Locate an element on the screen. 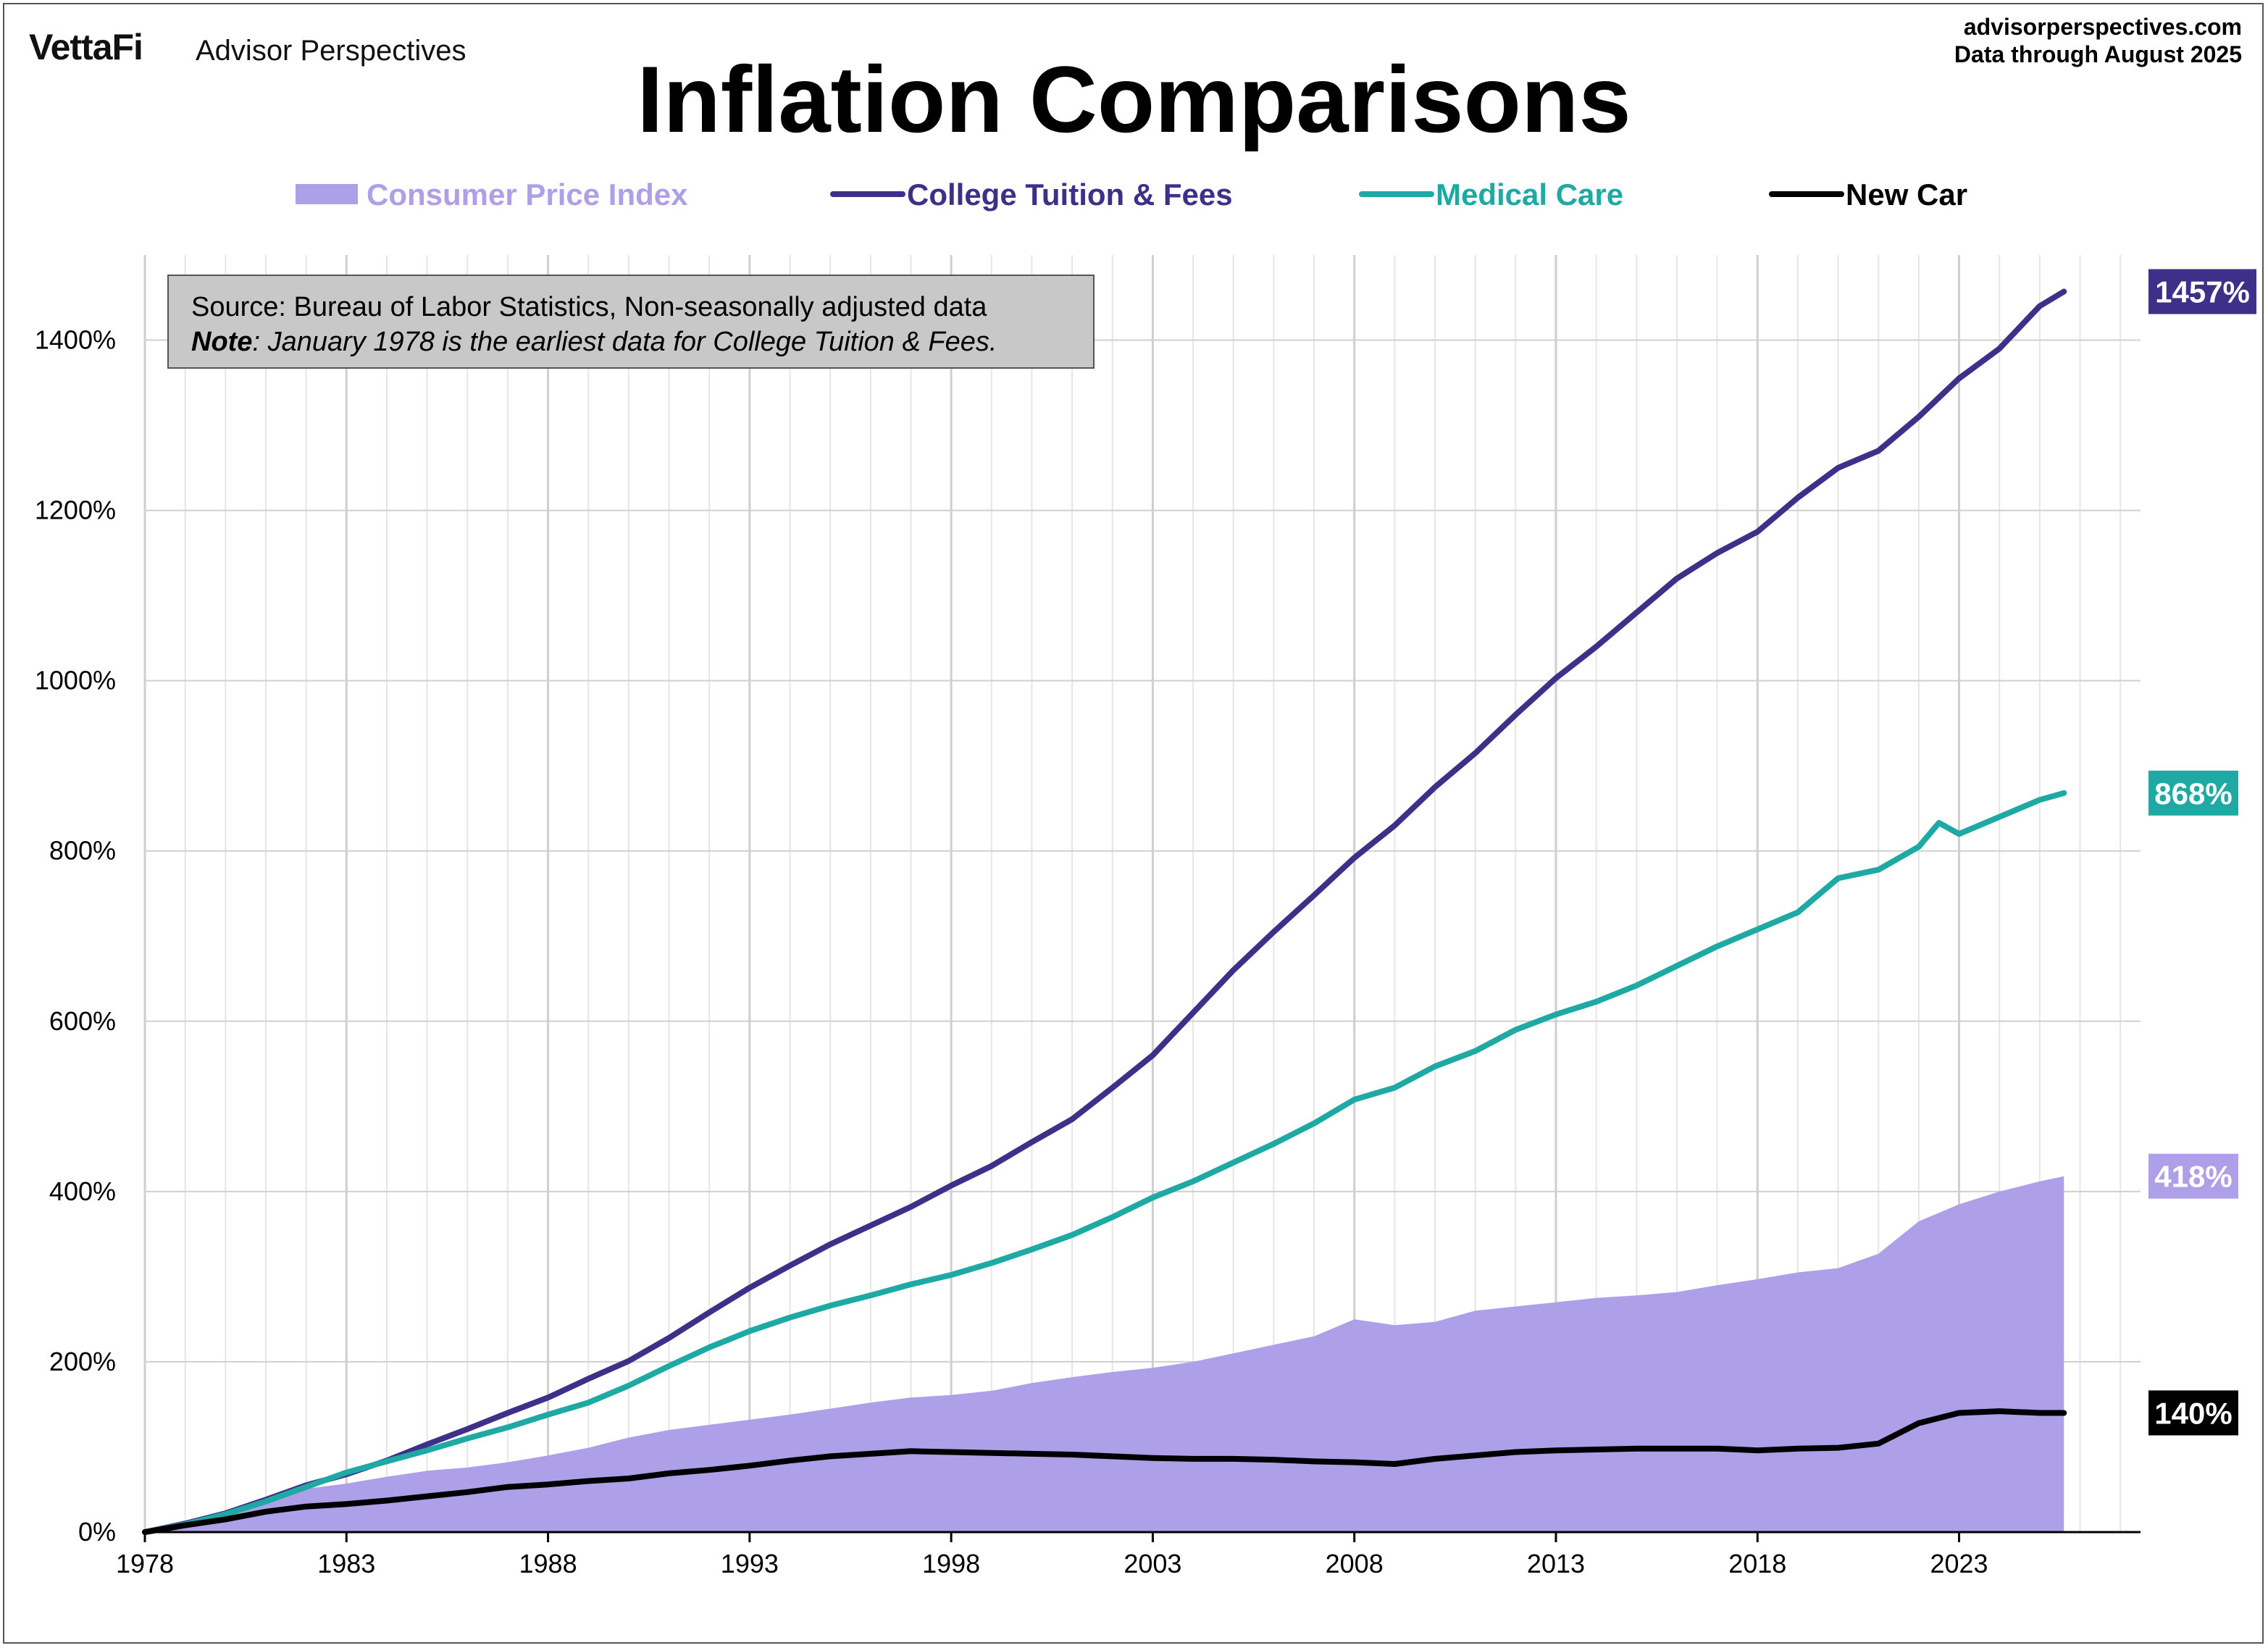  x-tick-label: 1988 is located at coordinates (548, 1563).